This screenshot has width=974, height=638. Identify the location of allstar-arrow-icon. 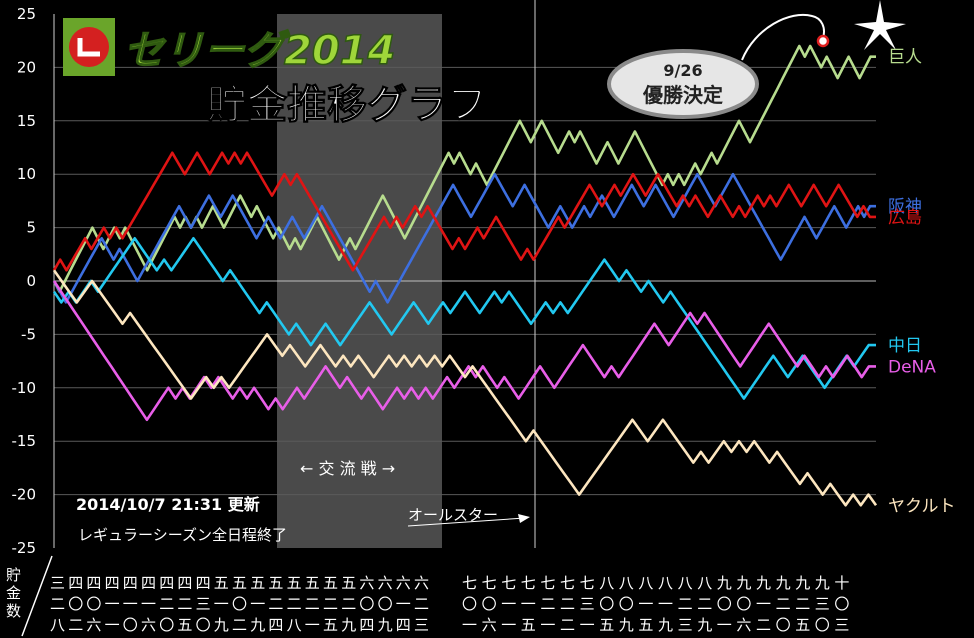
(524, 518).